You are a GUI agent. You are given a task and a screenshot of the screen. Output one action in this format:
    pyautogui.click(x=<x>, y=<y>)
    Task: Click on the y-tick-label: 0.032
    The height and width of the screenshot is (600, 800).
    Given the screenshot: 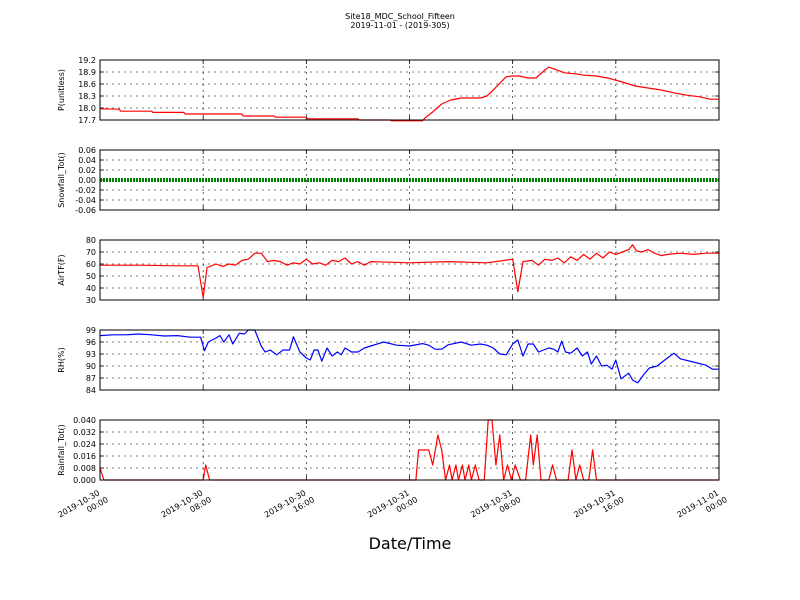 What is the action you would take?
    pyautogui.click(x=84, y=432)
    